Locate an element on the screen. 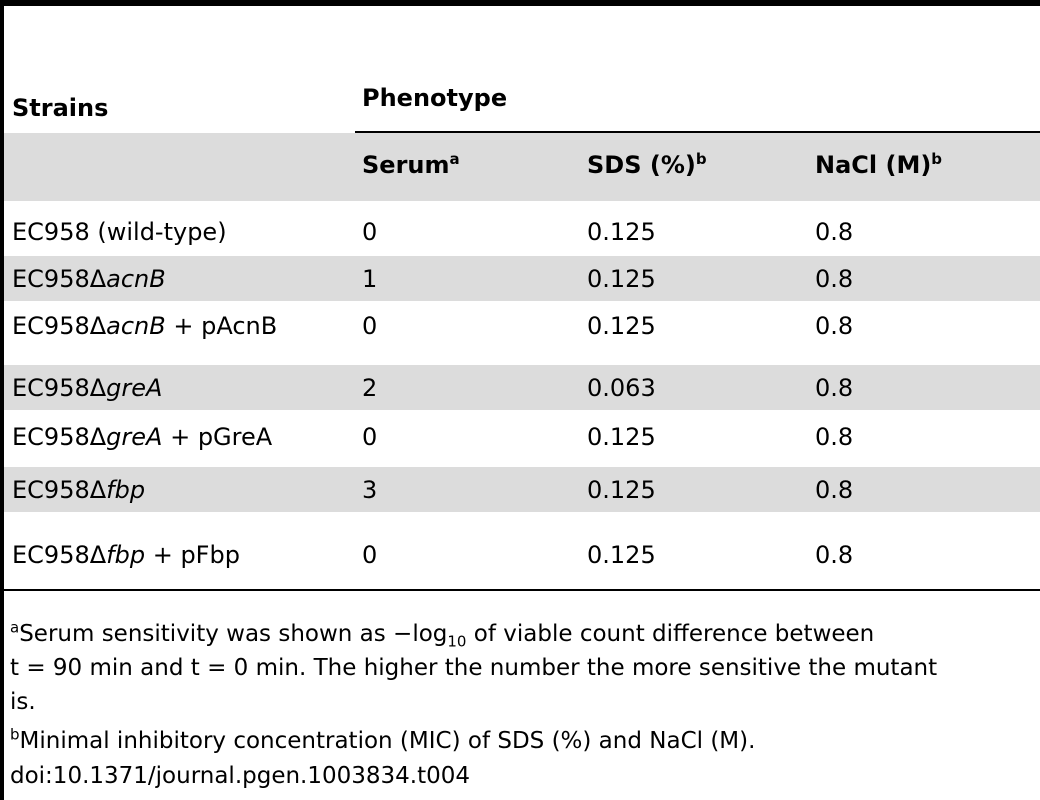 Image resolution: width=1040 pixels, height=800 pixels. strain-cell: EC958 (wild-type) is located at coordinates (119, 232).